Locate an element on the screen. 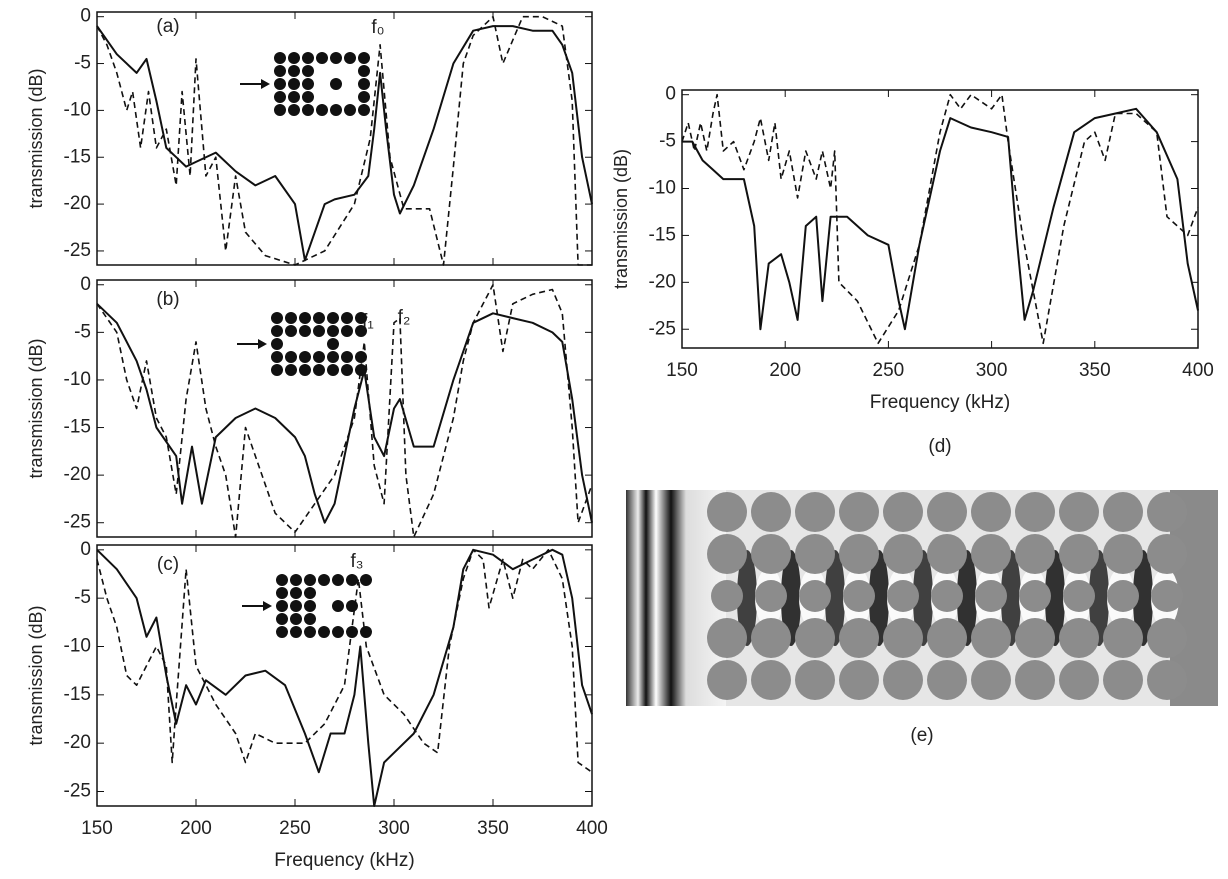 This screenshot has height=879, width=1228. plot-frame is located at coordinates (344, 138).